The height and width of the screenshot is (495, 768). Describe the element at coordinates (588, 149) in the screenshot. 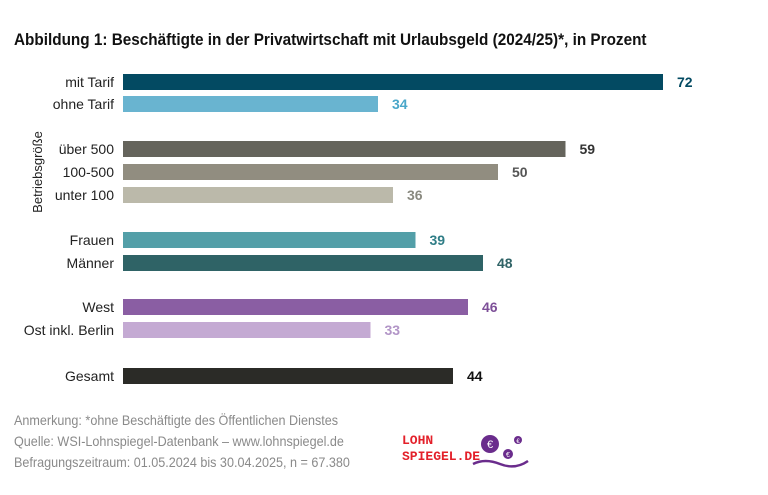

I see `value-label: 59` at that location.